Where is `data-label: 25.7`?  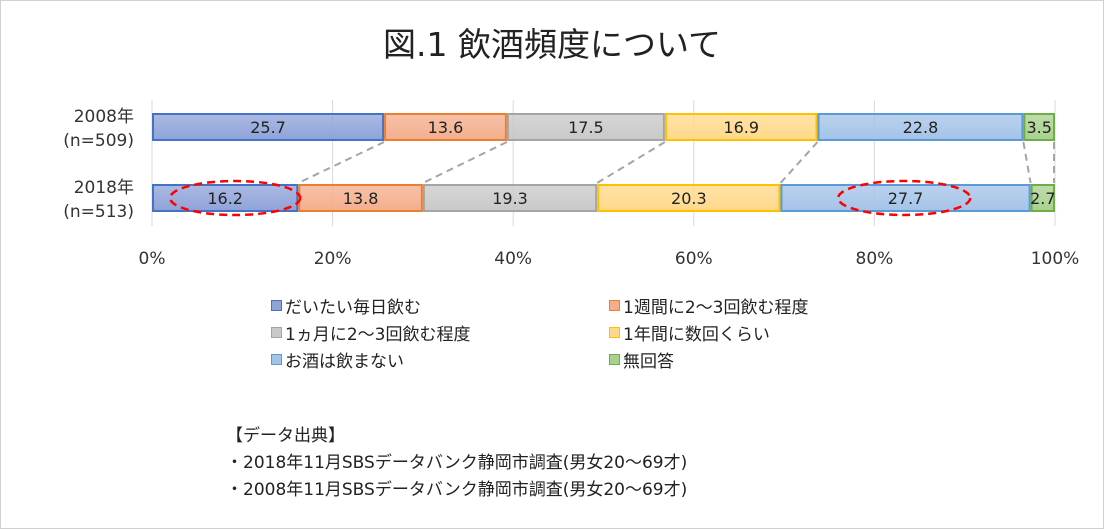 data-label: 25.7 is located at coordinates (268, 127).